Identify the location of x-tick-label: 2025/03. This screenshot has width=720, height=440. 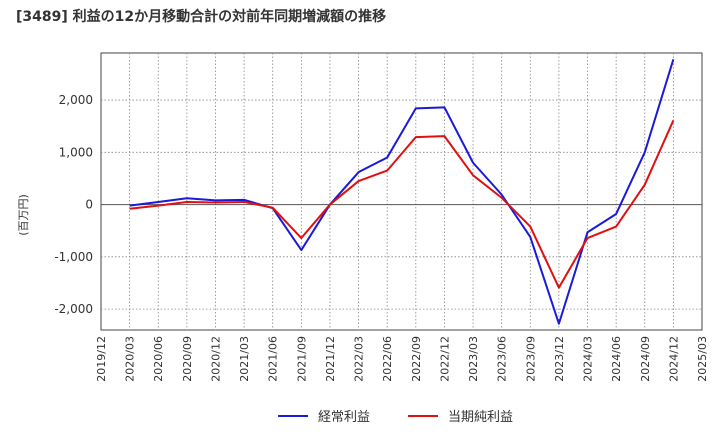
(702, 359).